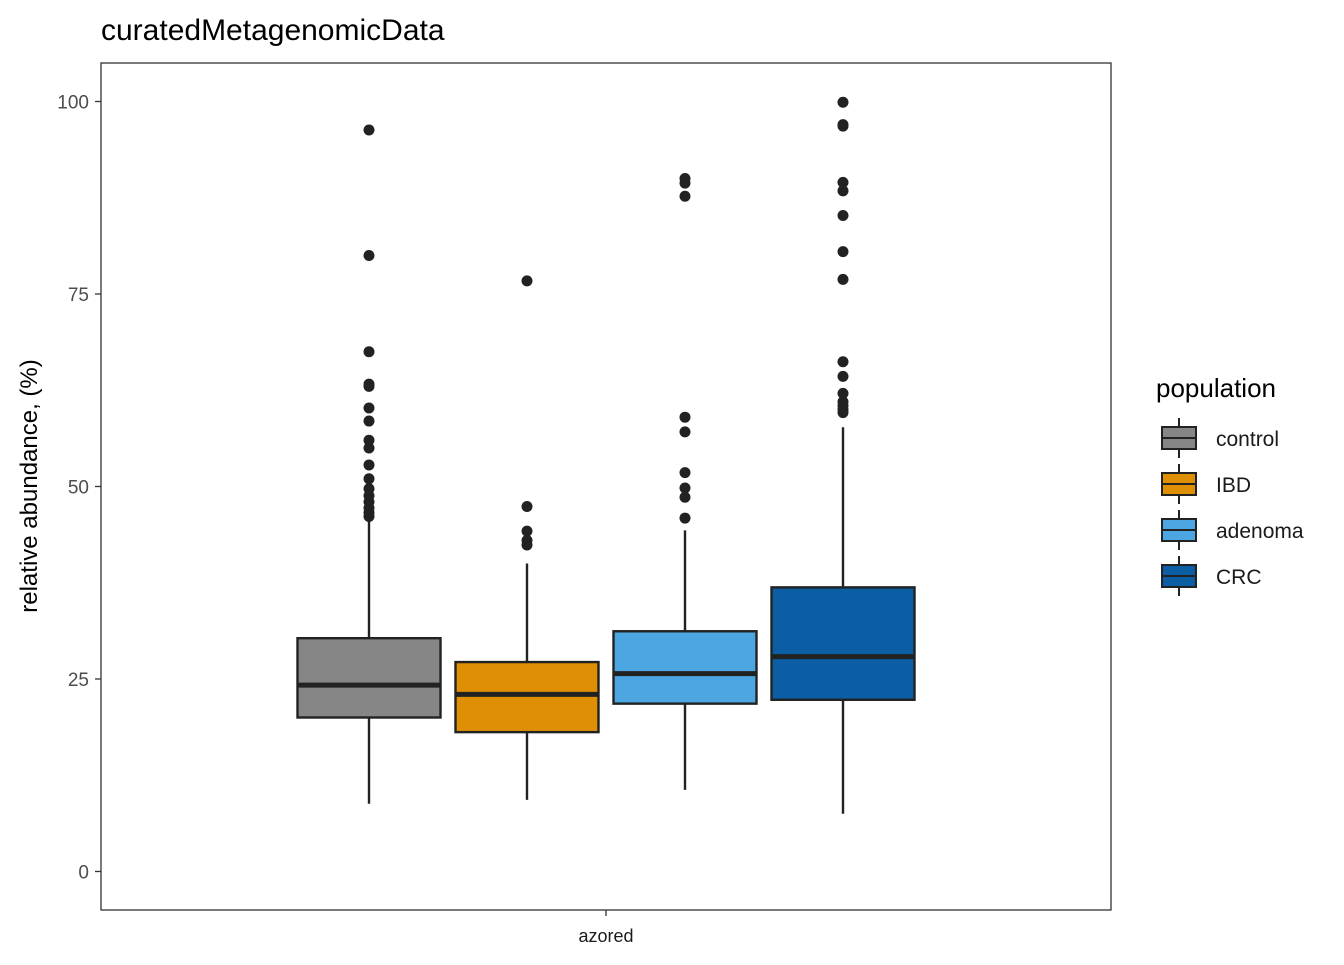  I want to click on legend-label: adenoma, so click(1260, 531).